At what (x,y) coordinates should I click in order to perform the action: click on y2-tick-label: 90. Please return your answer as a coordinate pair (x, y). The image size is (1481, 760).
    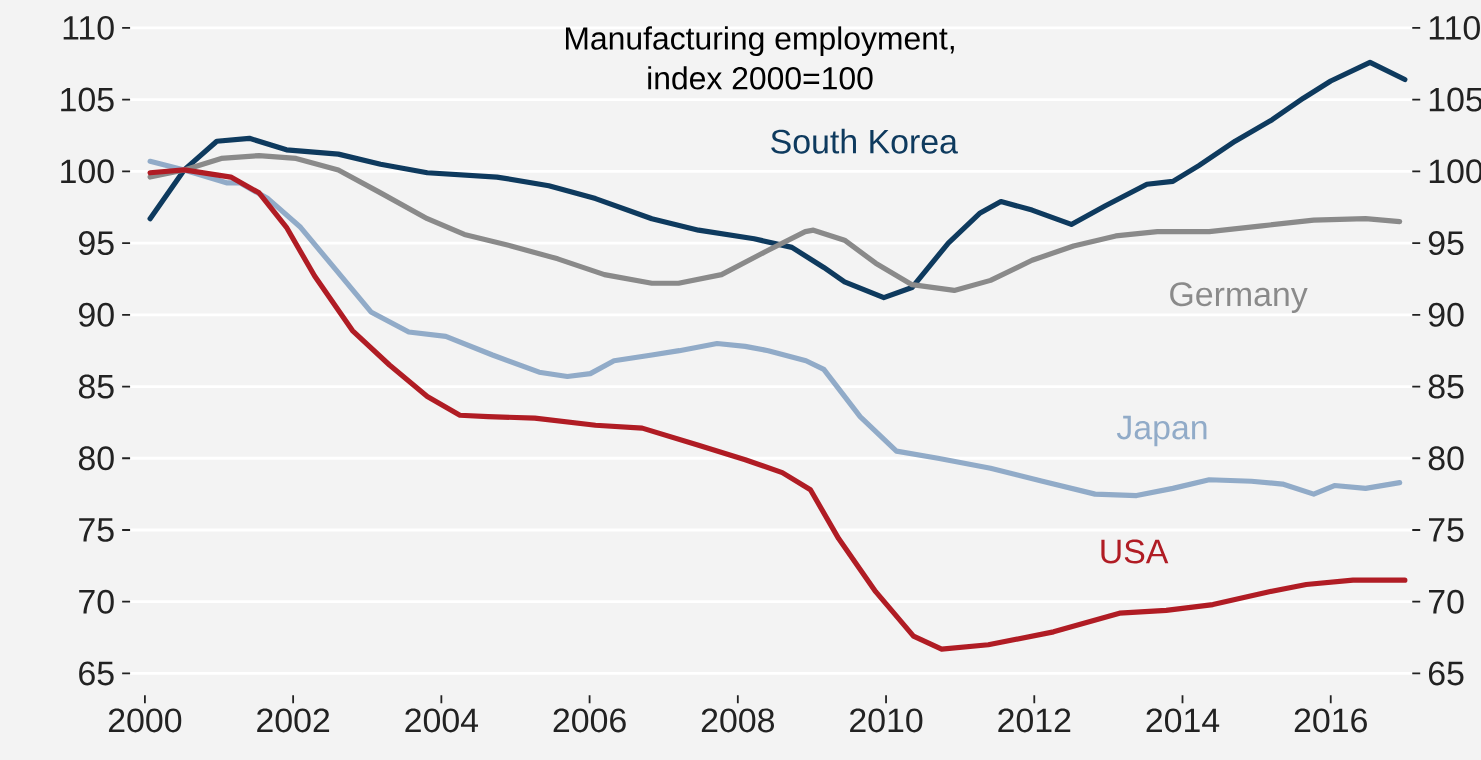
    Looking at the image, I should click on (1446, 314).